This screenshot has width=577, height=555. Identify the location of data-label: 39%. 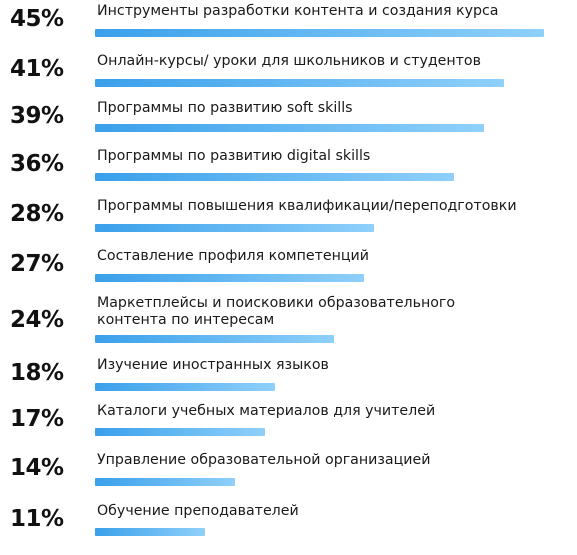
(37, 116).